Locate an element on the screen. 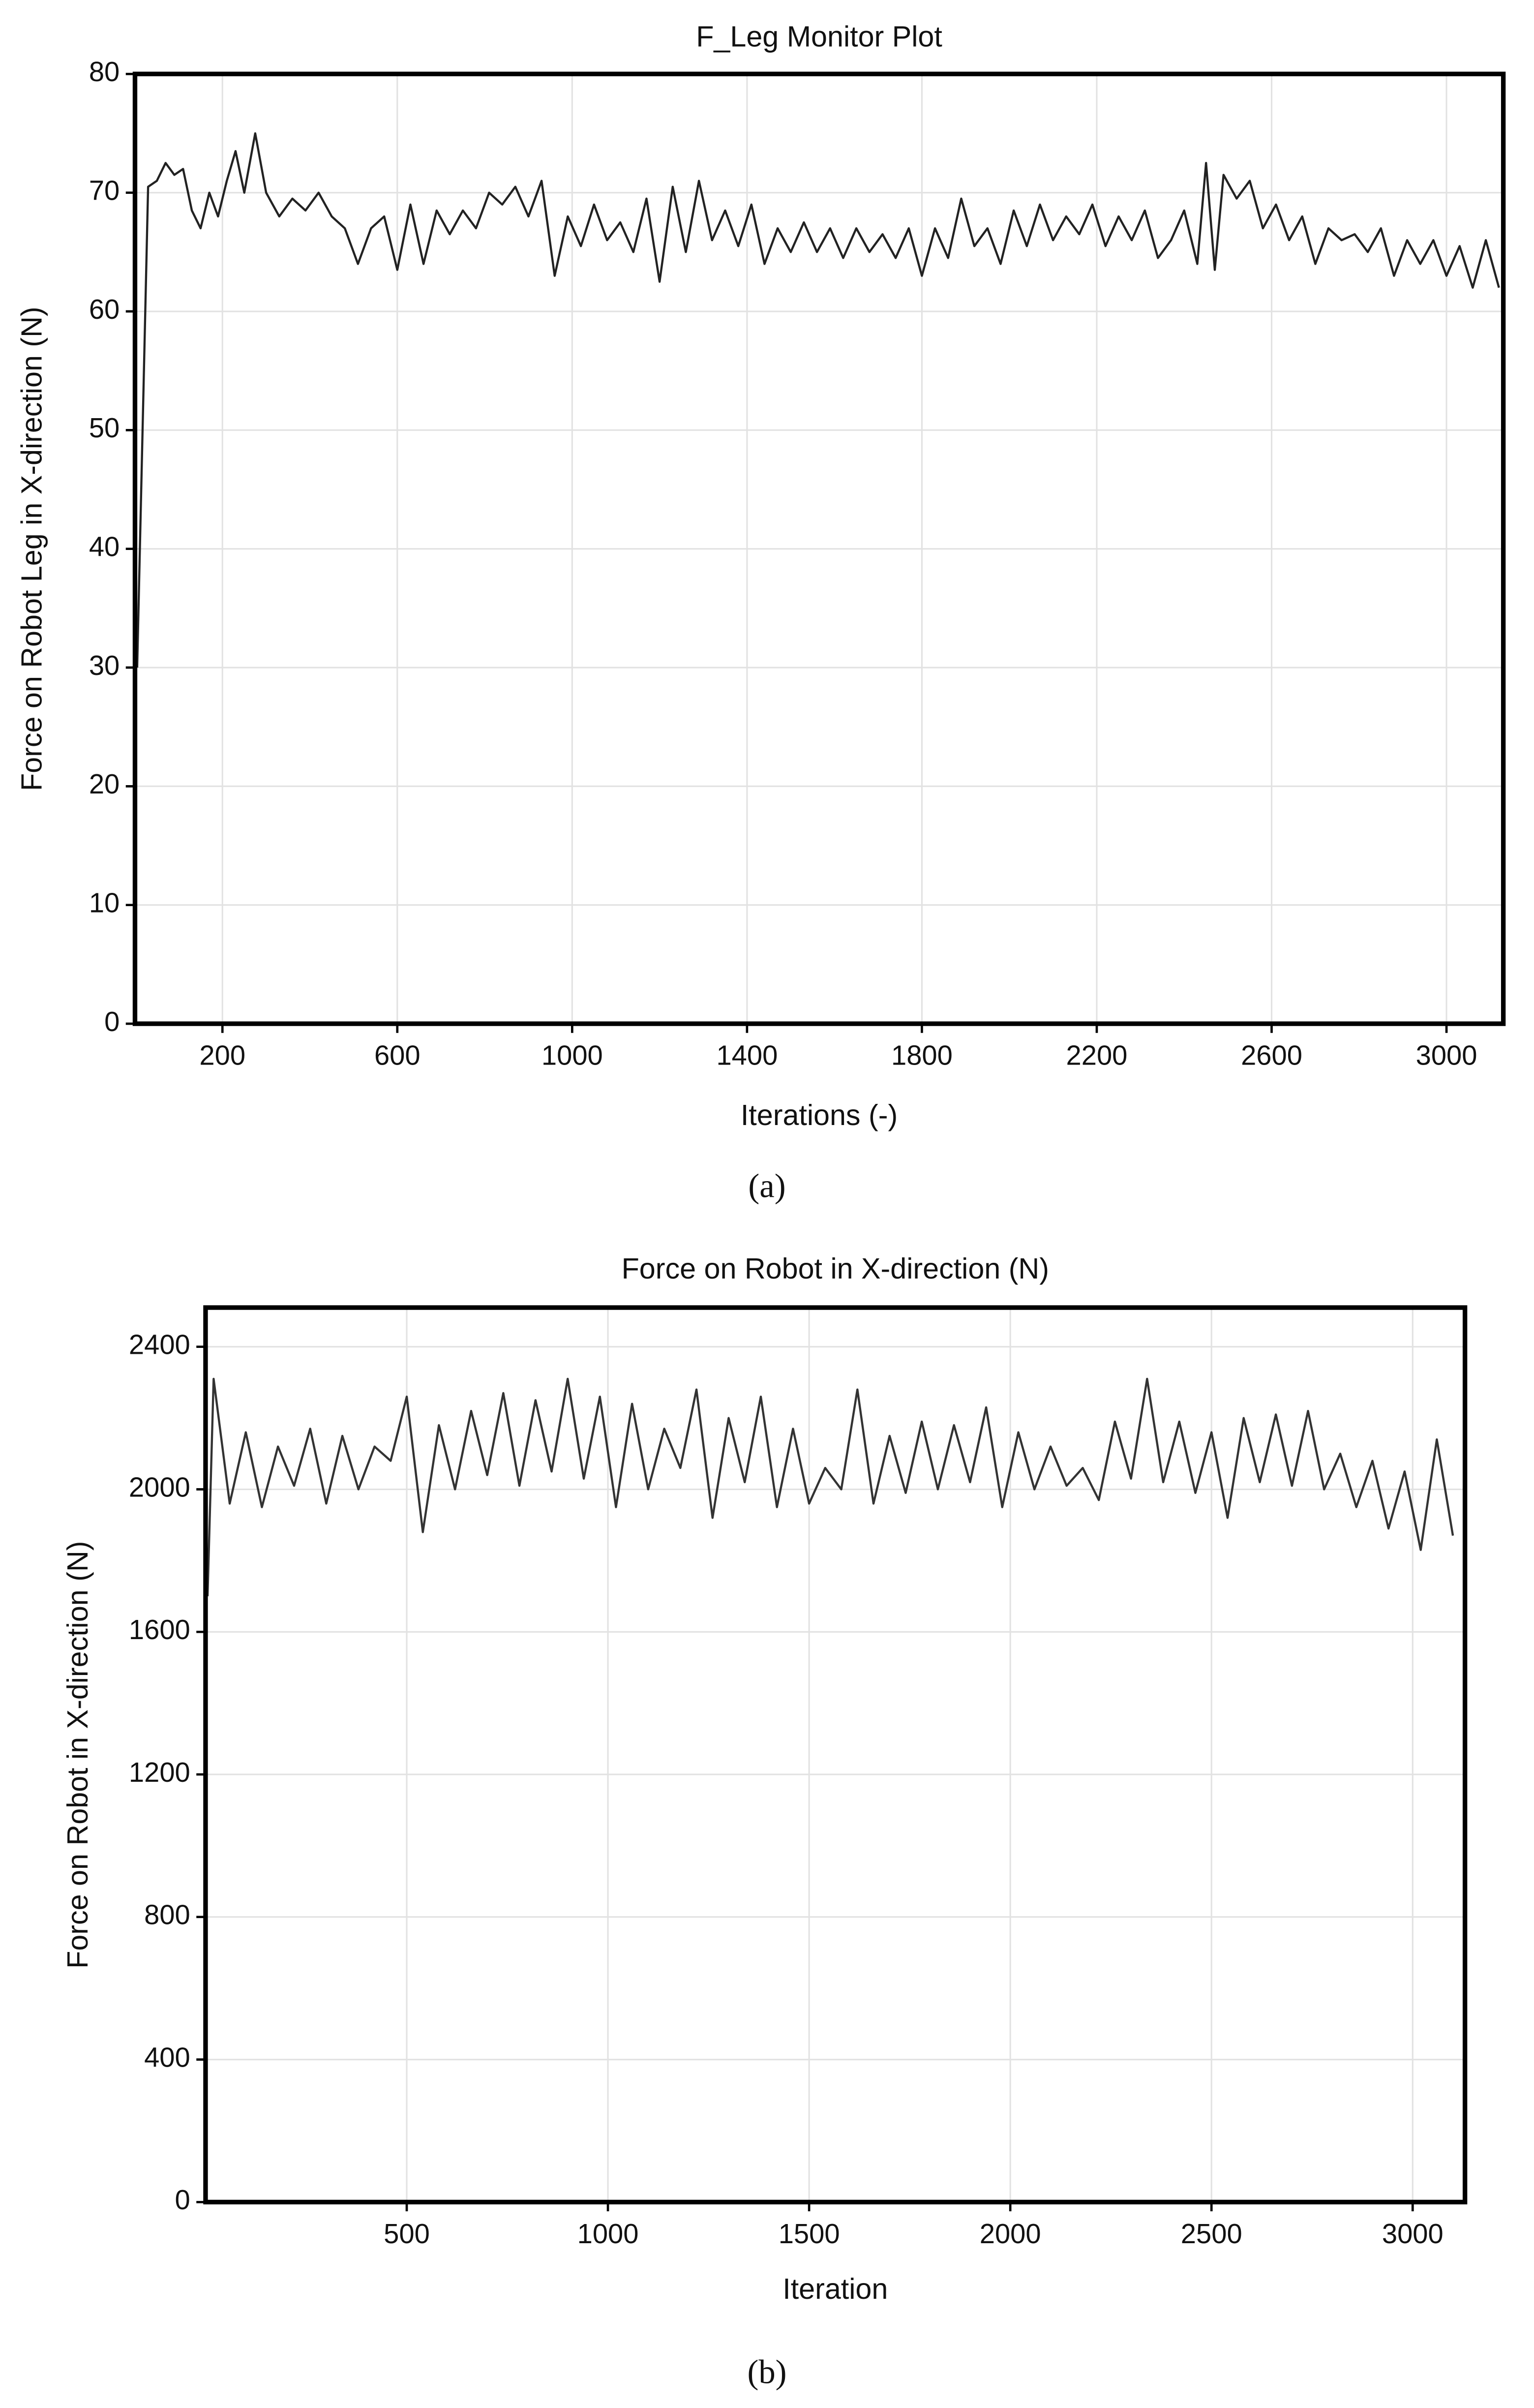  x-tick-label: 2000 is located at coordinates (1010, 2233).